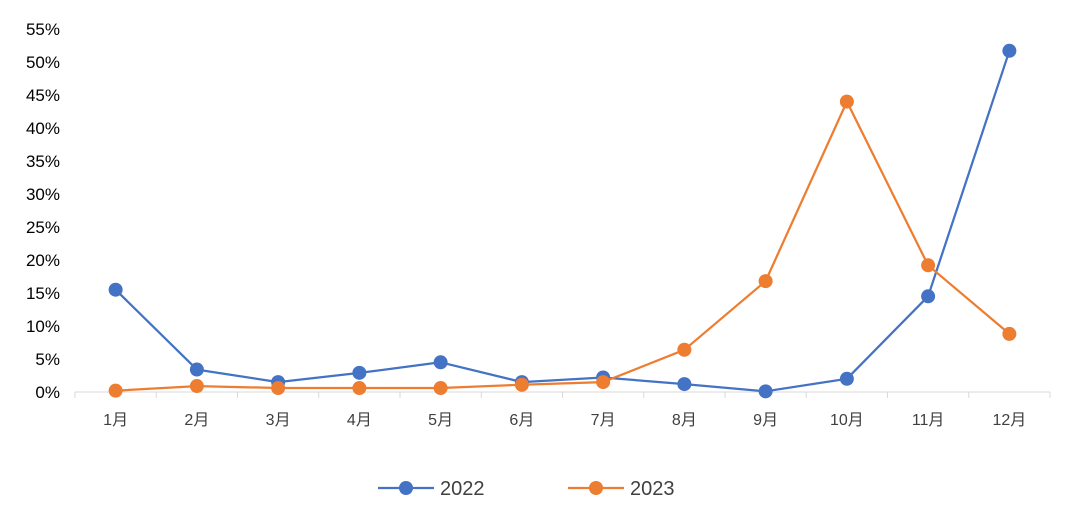 Image resolution: width=1080 pixels, height=505 pixels. I want to click on y-tick-label: 30%, so click(43, 194).